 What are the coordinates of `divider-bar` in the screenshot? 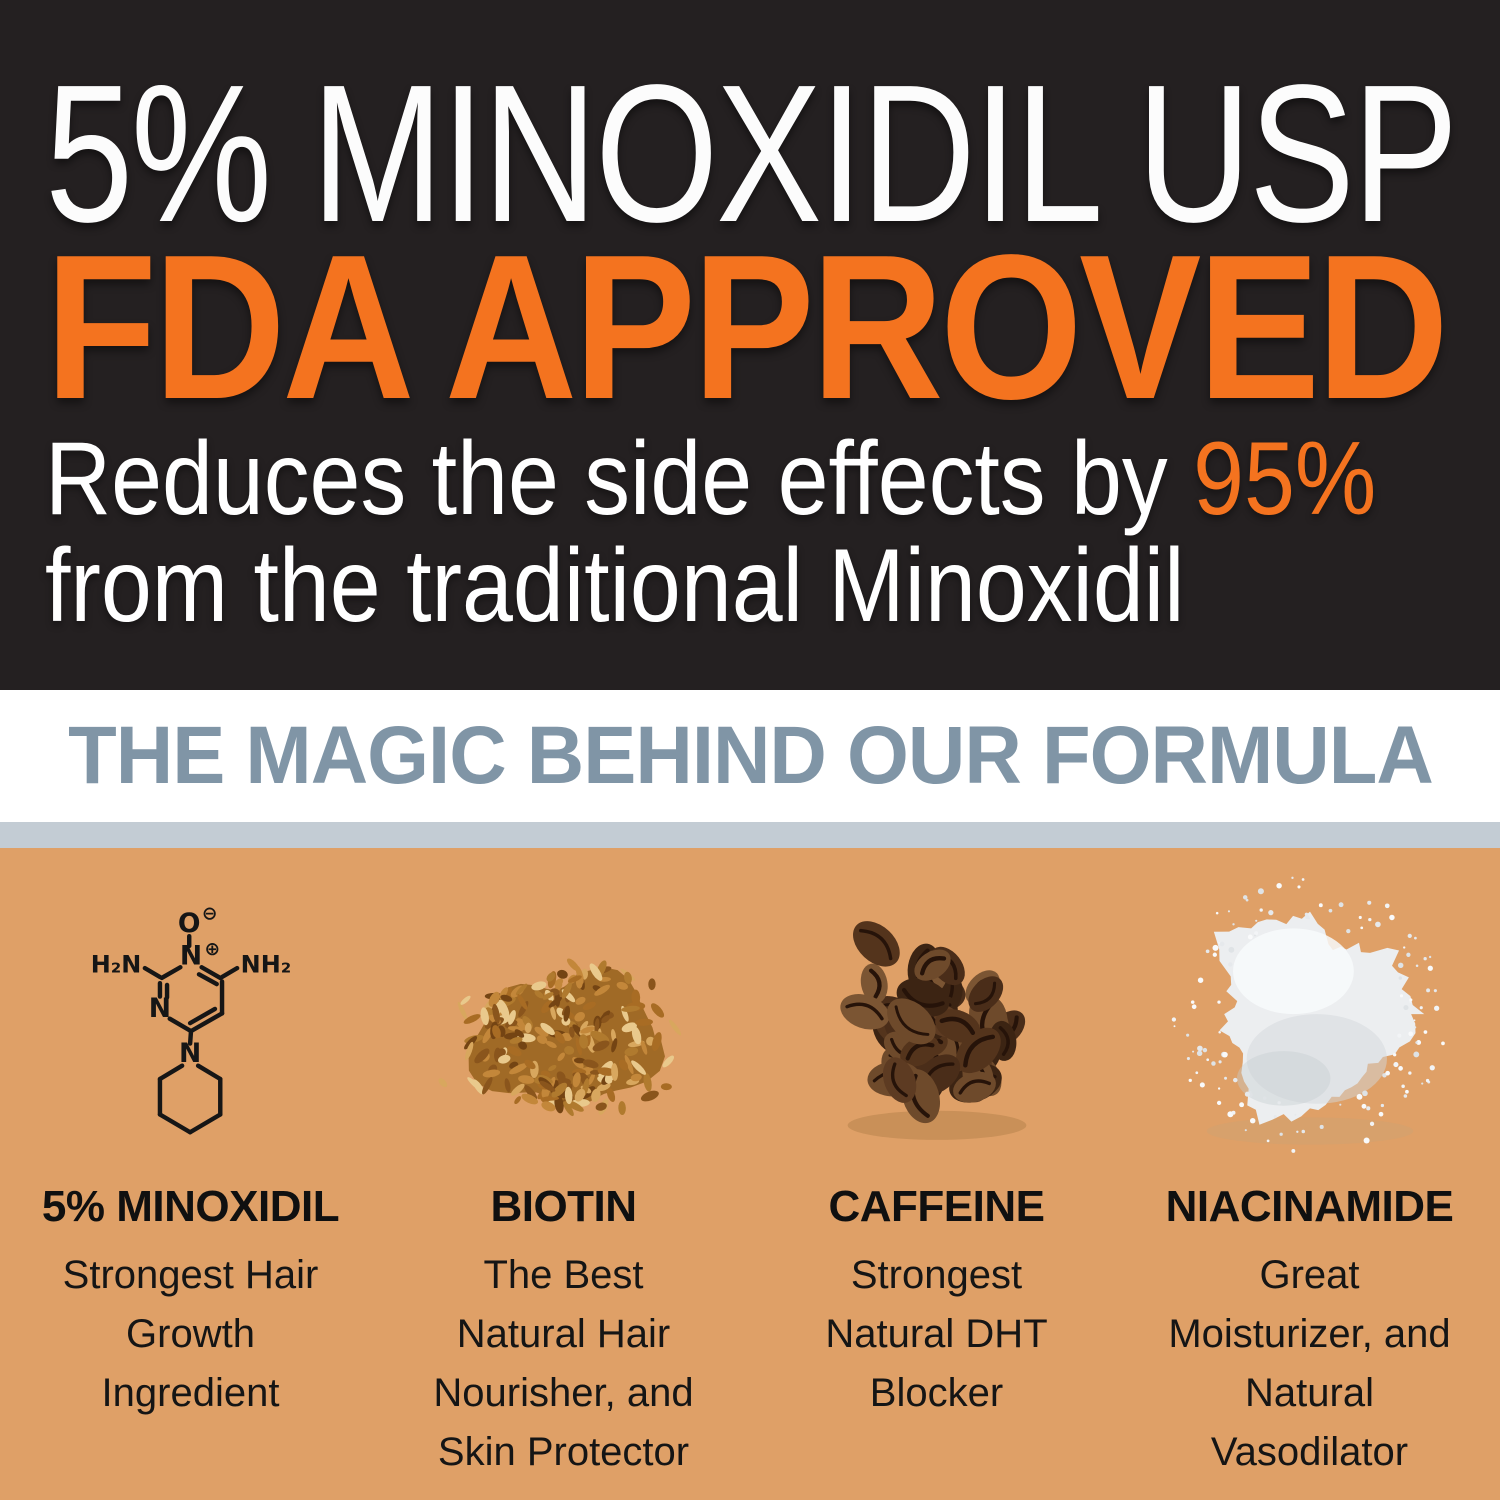 It's located at (750, 835).